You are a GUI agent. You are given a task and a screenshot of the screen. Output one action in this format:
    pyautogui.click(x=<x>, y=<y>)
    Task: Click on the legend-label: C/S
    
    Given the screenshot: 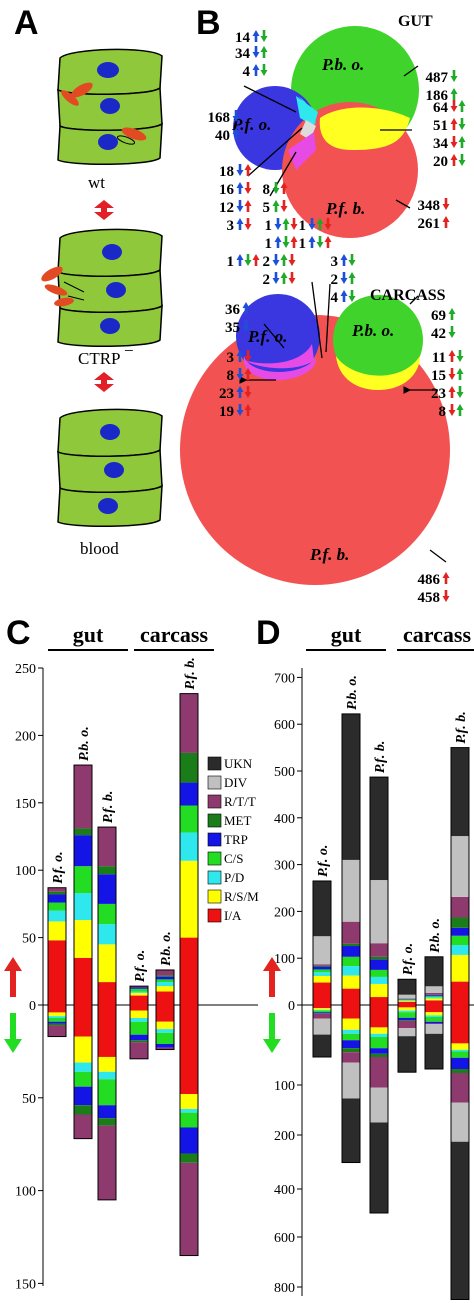 What is the action you would take?
    pyautogui.click(x=234, y=858)
    